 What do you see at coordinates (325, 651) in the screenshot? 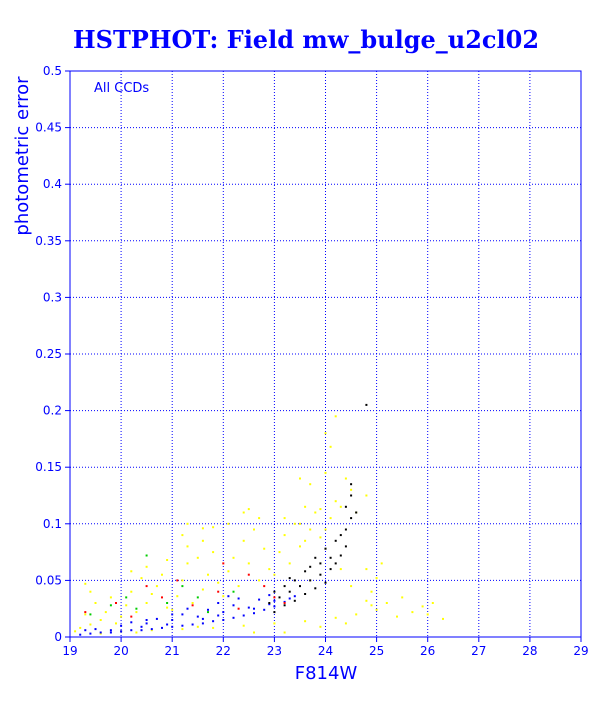
I see `x-tick-label: 24` at bounding box center [325, 651].